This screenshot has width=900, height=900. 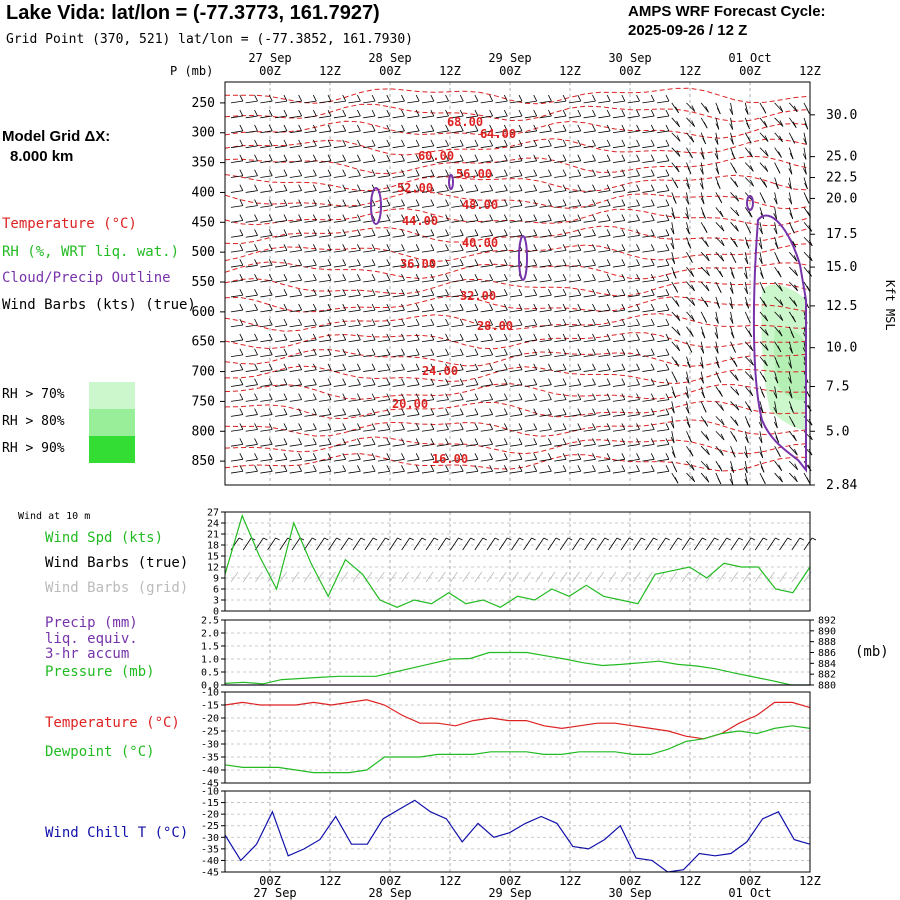 What do you see at coordinates (191, 71) in the screenshot?
I see `pressure-axis-label: P (mb)` at bounding box center [191, 71].